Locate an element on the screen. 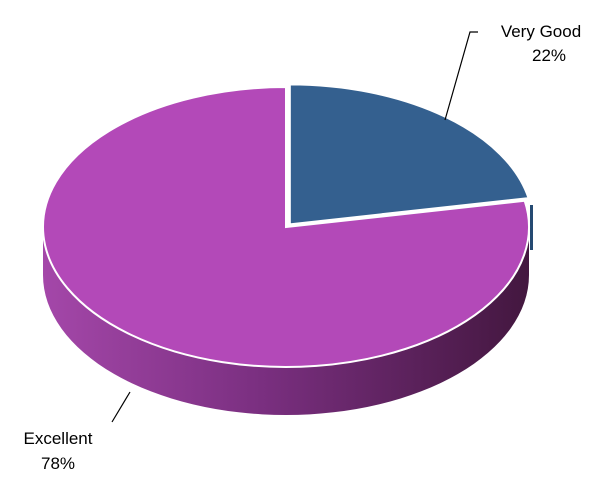 This screenshot has height=477, width=605. data-label-excellent-value: 78% is located at coordinates (58, 463).